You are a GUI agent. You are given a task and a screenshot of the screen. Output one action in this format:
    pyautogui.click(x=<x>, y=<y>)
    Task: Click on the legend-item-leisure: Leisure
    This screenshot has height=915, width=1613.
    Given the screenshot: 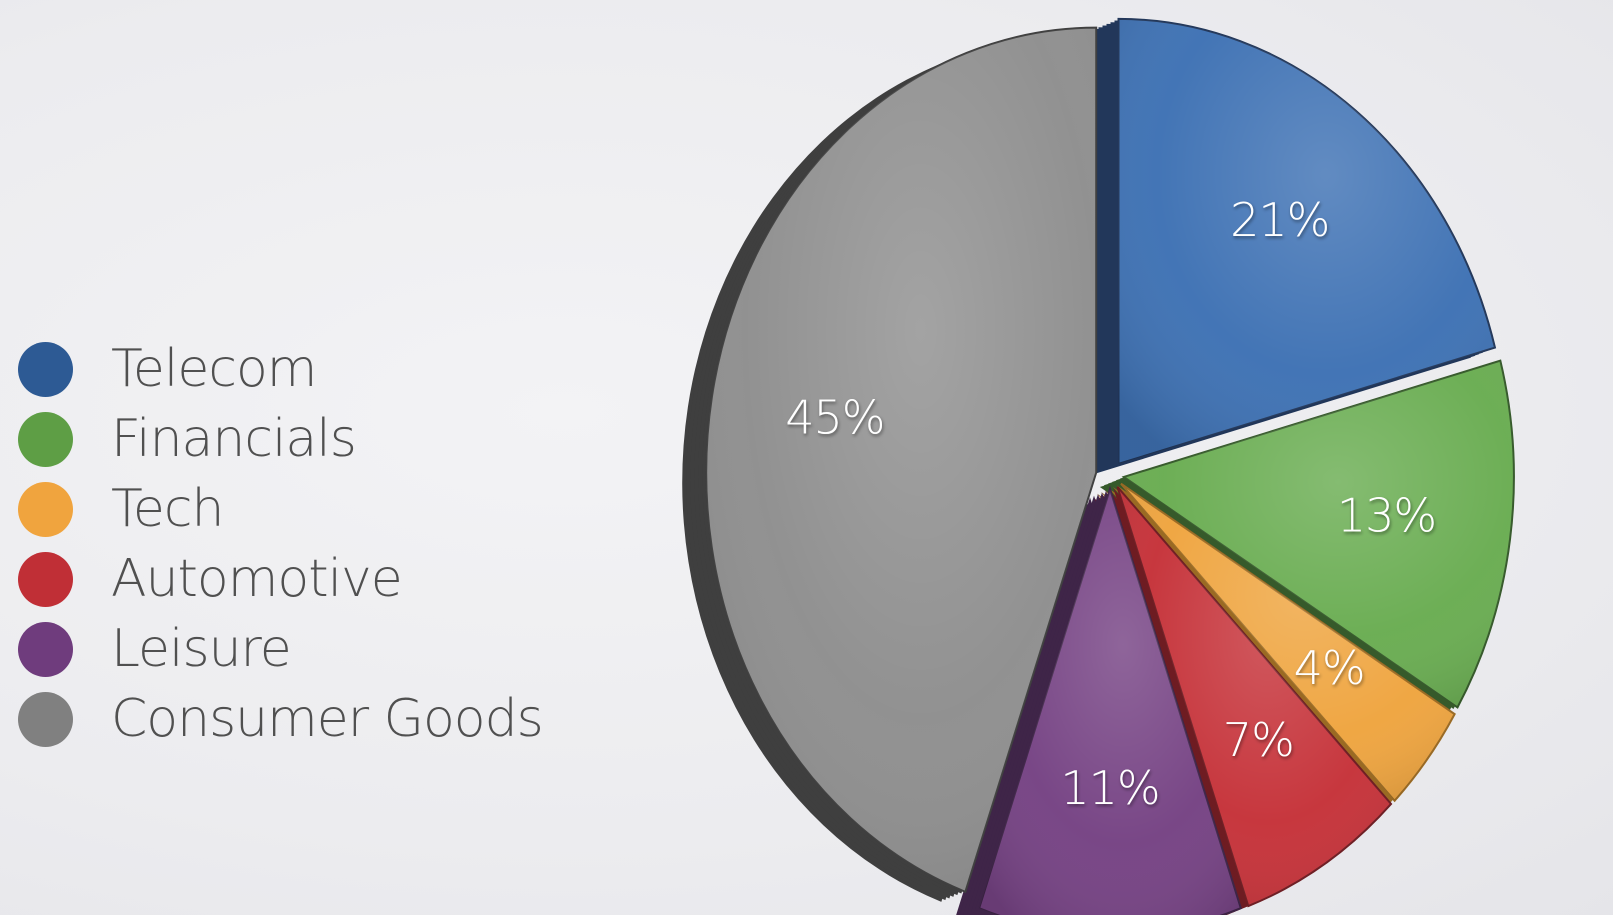 What is the action you would take?
    pyautogui.click(x=280, y=649)
    